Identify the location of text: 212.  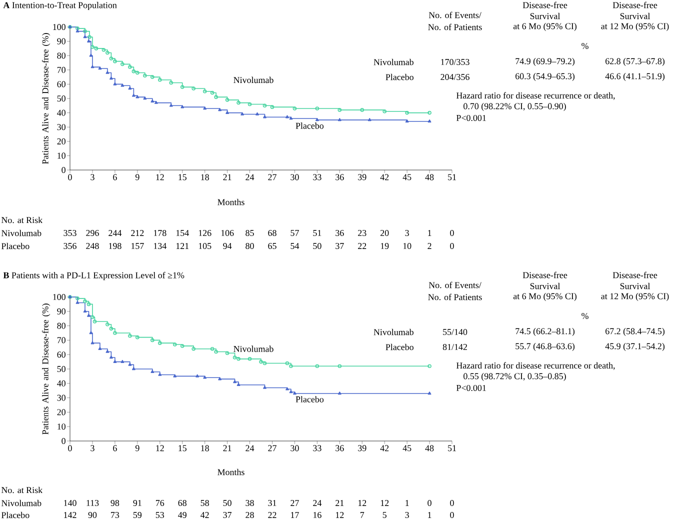
(137, 233).